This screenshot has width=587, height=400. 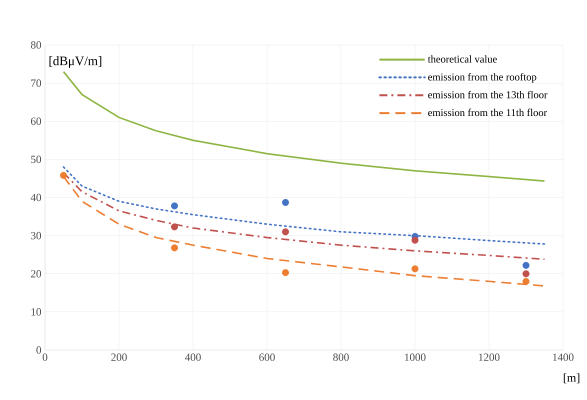 What do you see at coordinates (45, 357) in the screenshot?
I see `x-tick-label: 0` at bounding box center [45, 357].